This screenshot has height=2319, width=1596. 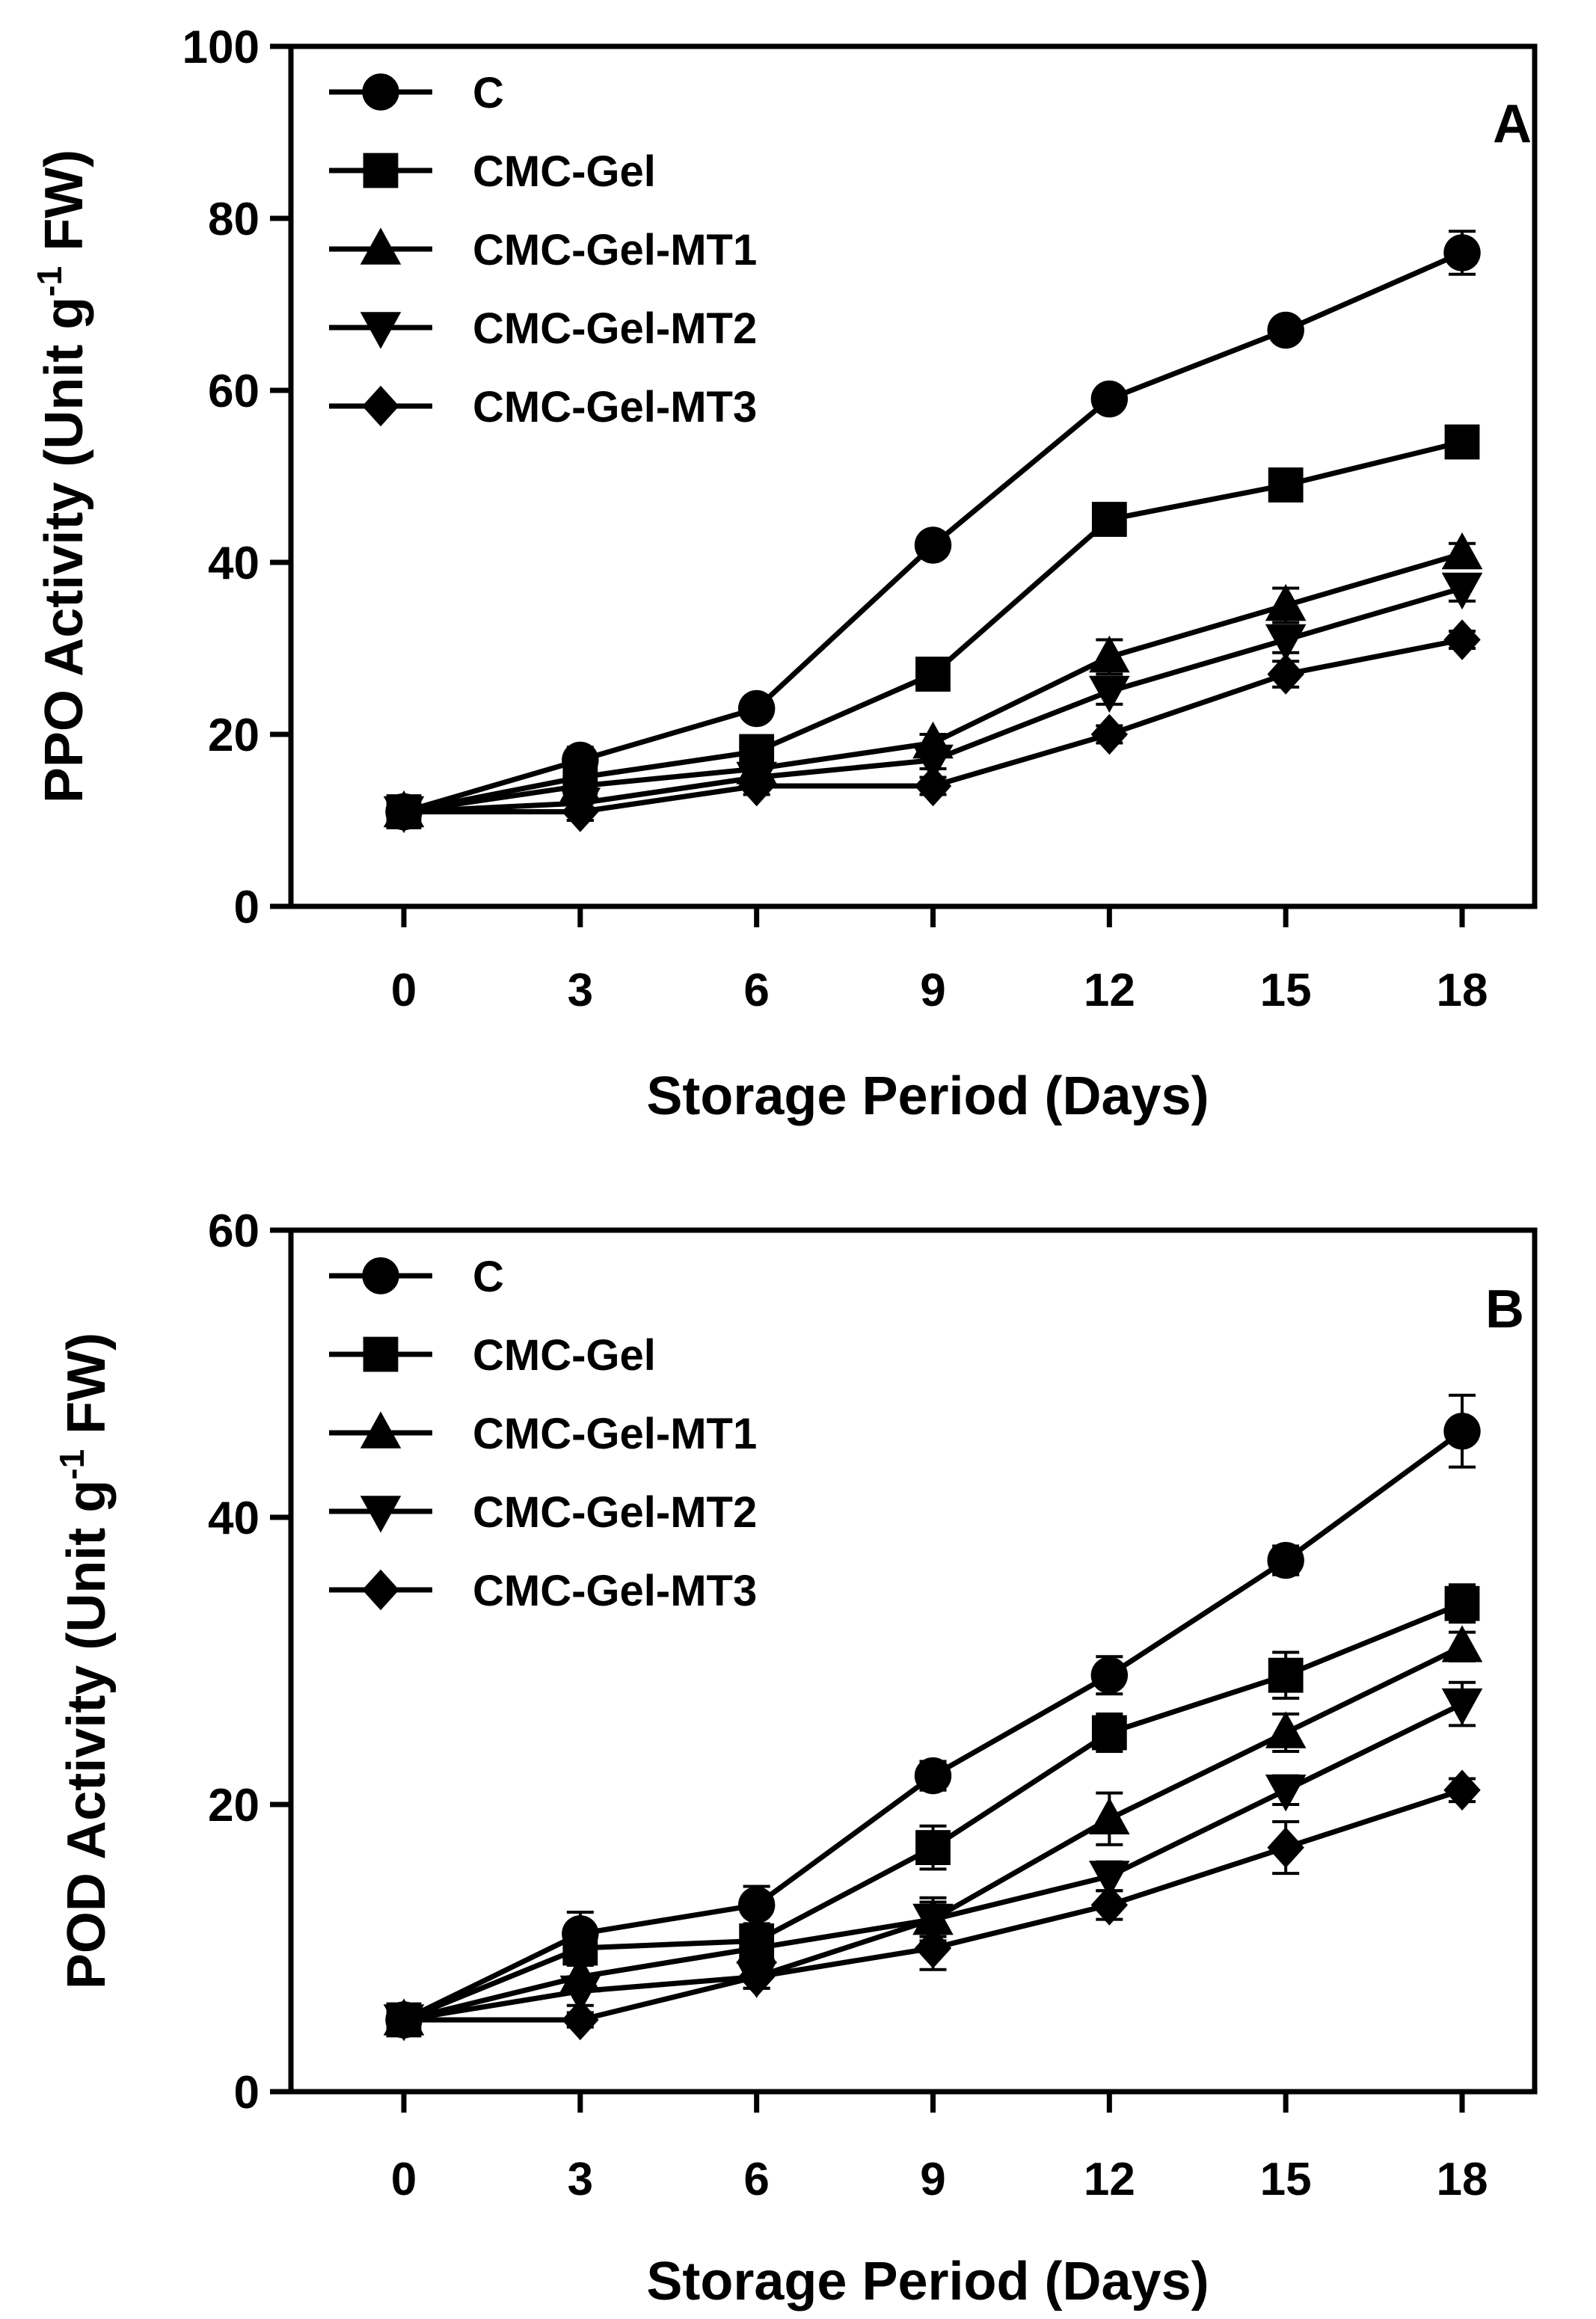 I want to click on legend-marker-triangle-down, so click(x=381, y=330).